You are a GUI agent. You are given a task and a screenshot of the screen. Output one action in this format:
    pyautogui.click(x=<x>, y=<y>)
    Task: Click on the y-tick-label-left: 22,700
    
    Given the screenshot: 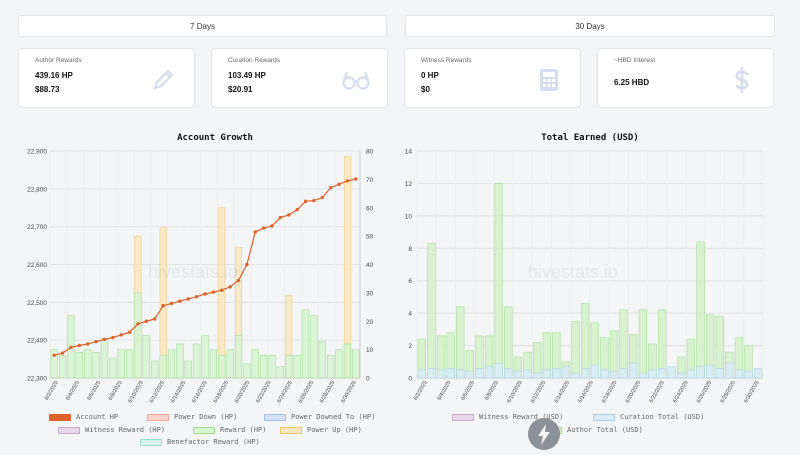 What is the action you would take?
    pyautogui.click(x=37, y=227)
    